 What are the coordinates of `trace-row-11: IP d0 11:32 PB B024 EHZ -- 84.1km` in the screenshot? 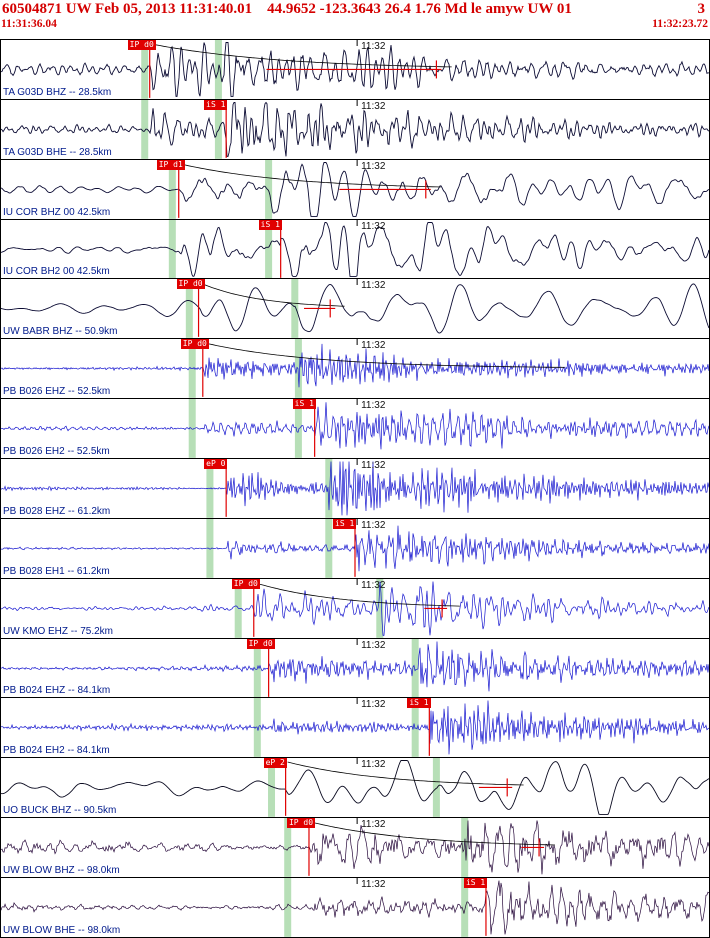 It's located at (355, 668).